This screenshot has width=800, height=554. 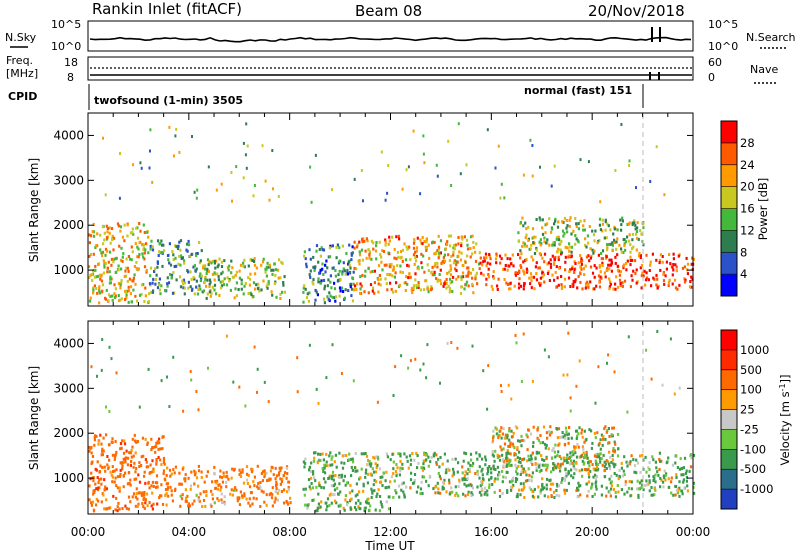 What do you see at coordinates (711, 77) in the screenshot?
I see `nave-tick-low: 0` at bounding box center [711, 77].